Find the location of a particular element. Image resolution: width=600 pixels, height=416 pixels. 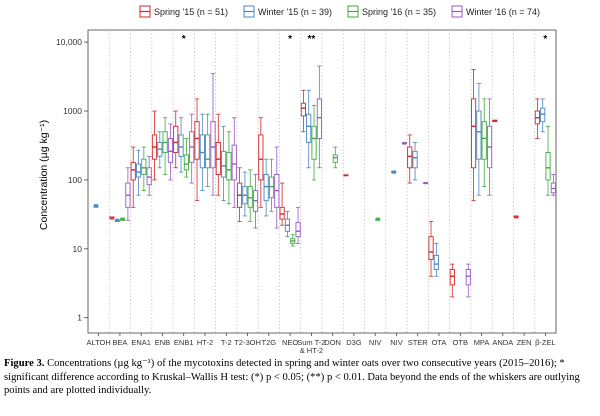

y-tick-label: 1000 is located at coordinates (72, 111).